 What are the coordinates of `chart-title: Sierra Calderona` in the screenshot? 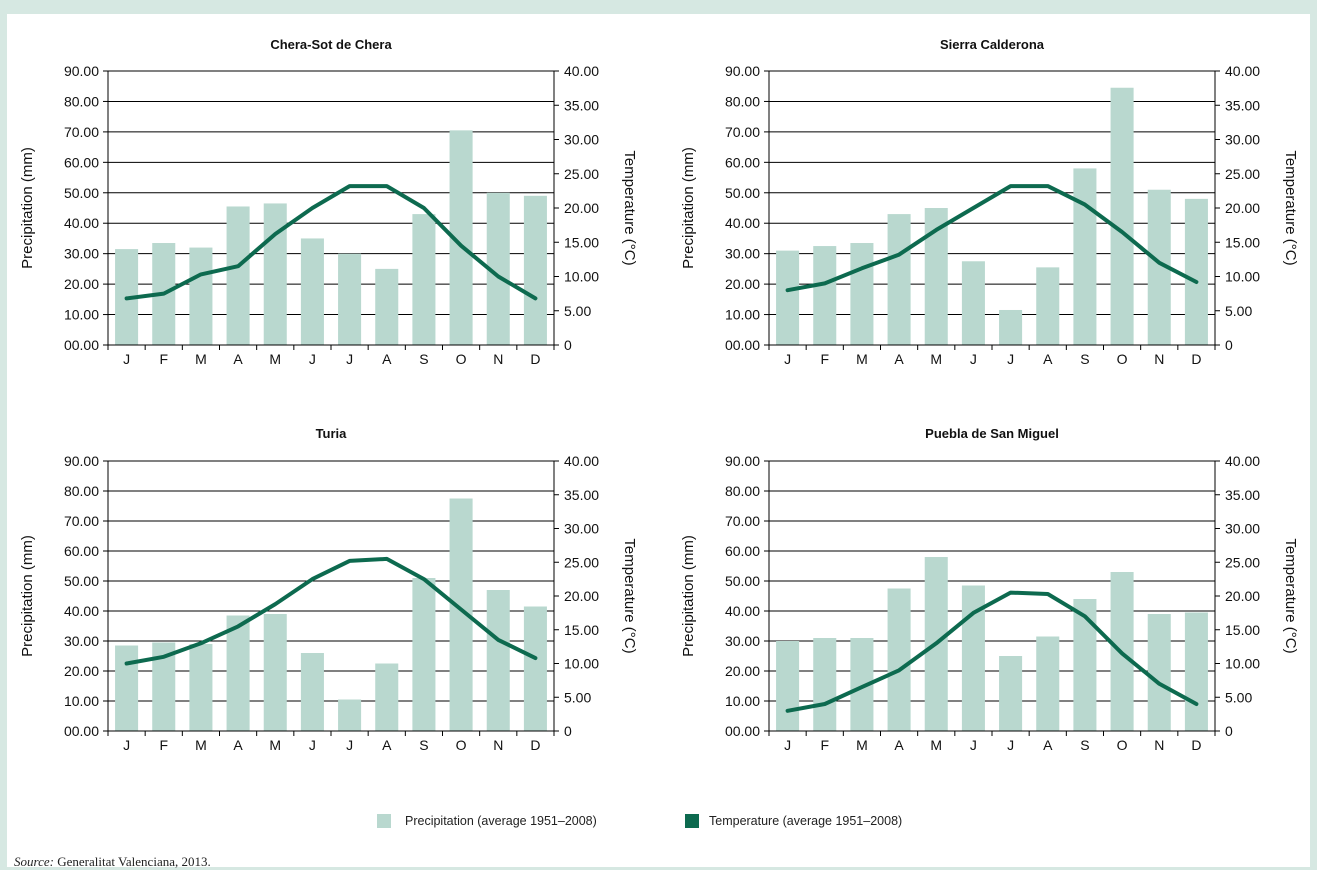 It's located at (992, 44).